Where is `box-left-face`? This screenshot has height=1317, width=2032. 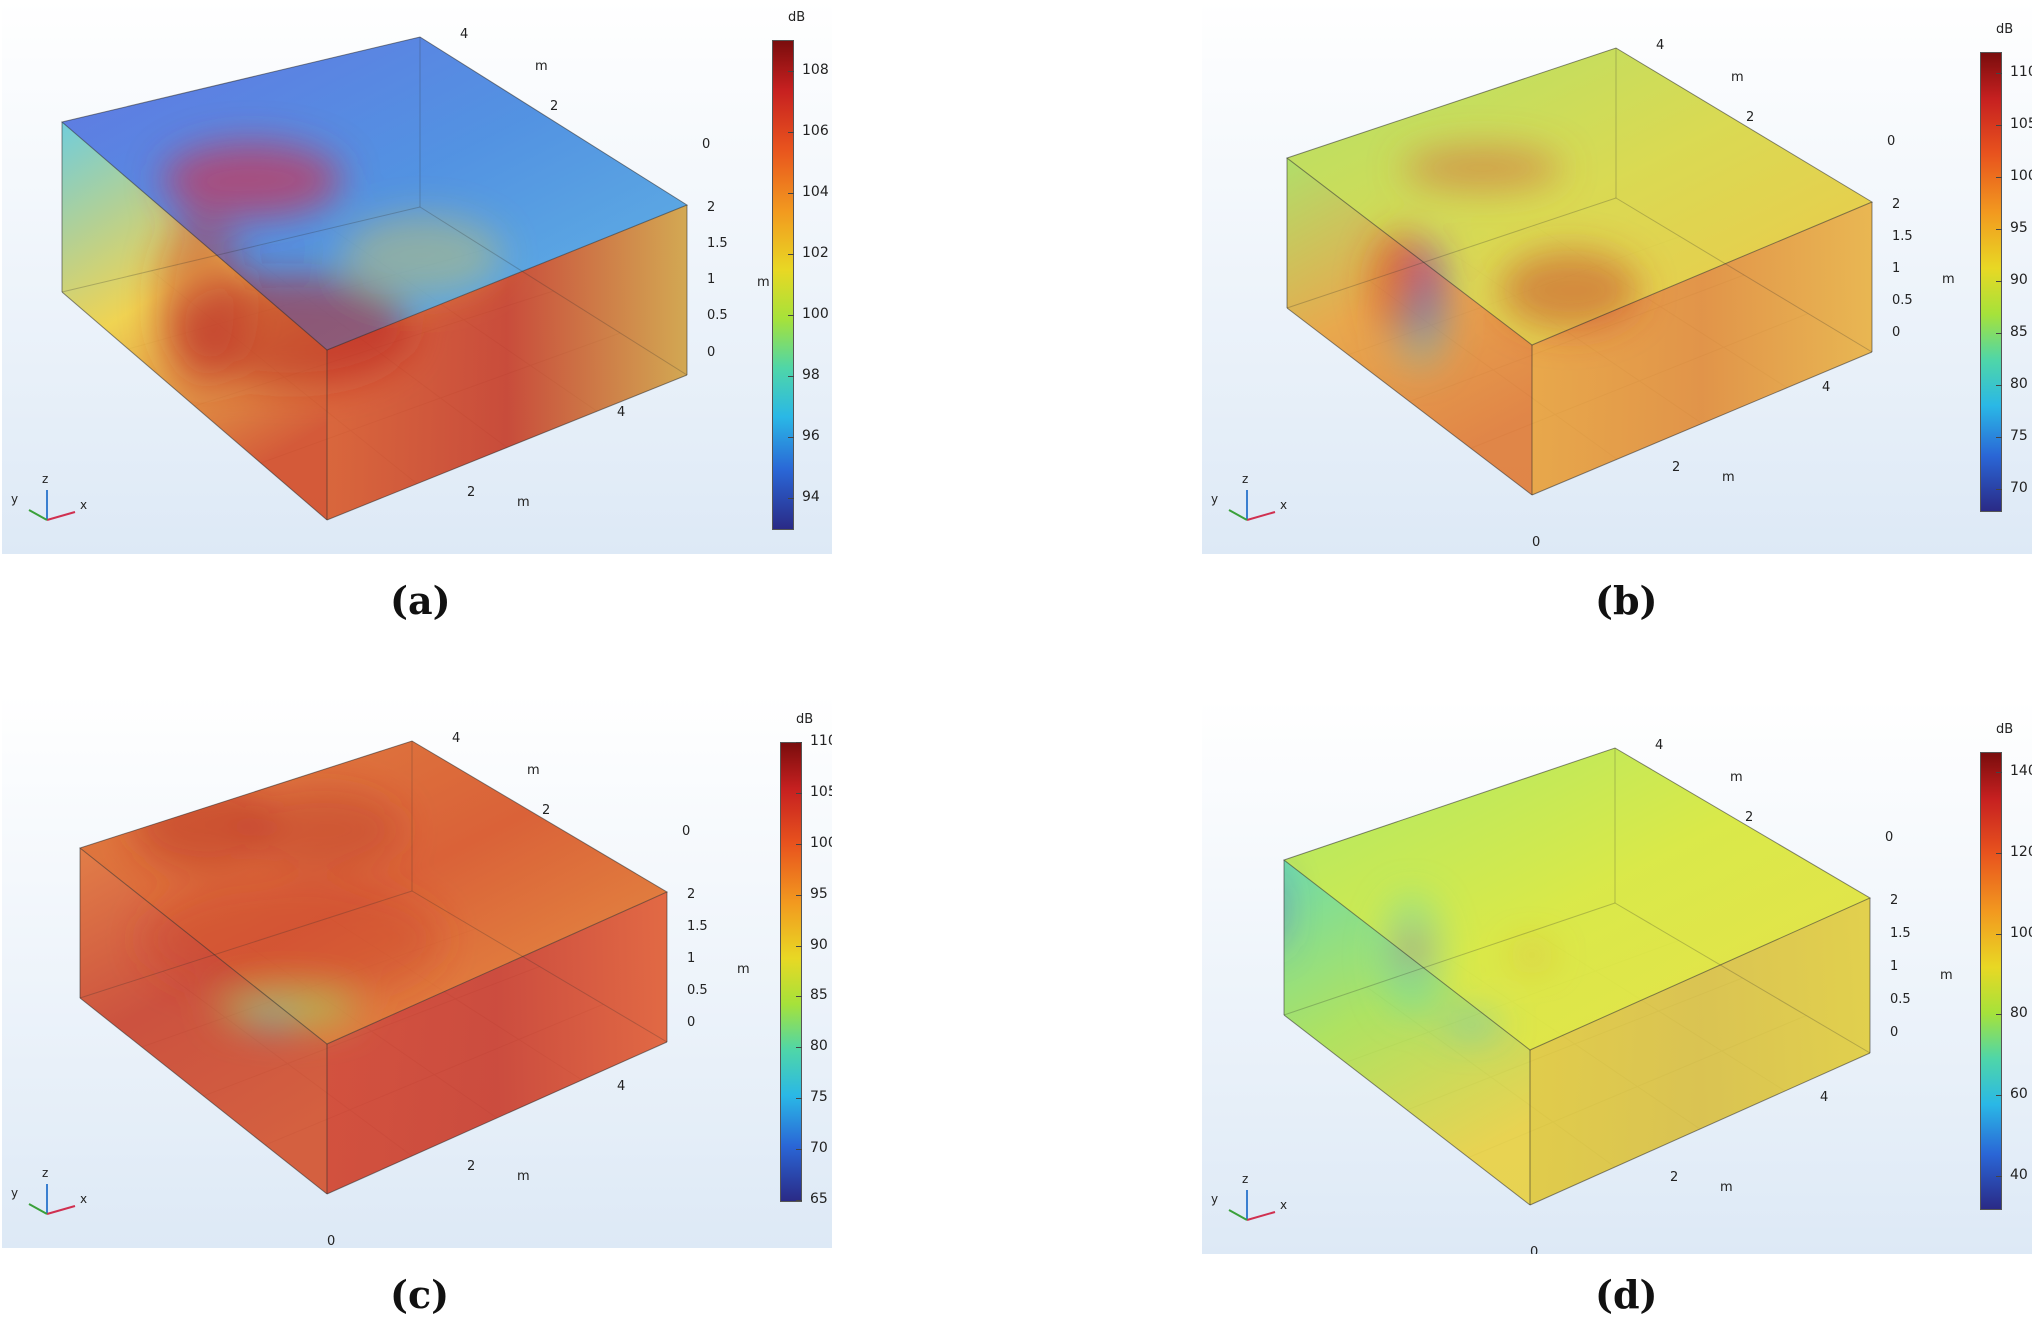 box-left-face is located at coordinates (203, 1021).